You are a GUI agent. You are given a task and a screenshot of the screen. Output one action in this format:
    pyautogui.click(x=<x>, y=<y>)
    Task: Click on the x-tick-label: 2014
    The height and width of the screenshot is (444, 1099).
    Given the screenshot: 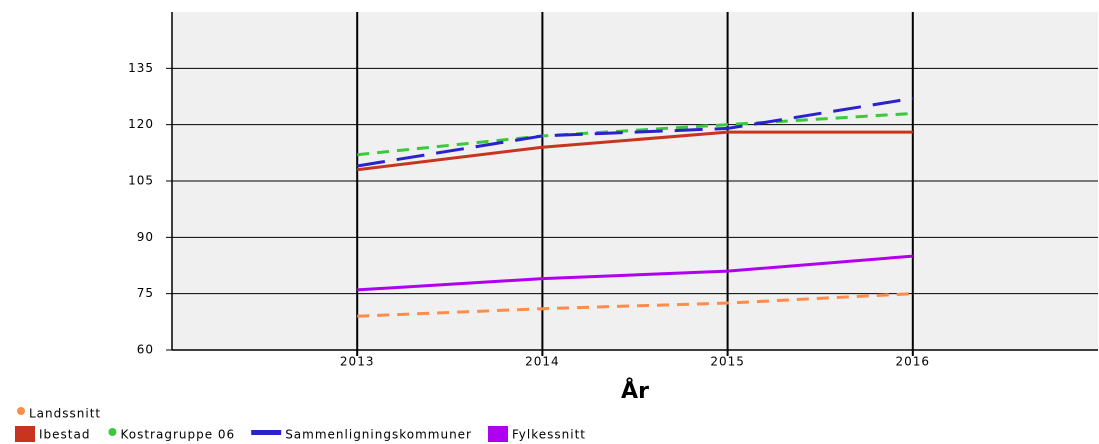 What is the action you would take?
    pyautogui.click(x=542, y=362)
    